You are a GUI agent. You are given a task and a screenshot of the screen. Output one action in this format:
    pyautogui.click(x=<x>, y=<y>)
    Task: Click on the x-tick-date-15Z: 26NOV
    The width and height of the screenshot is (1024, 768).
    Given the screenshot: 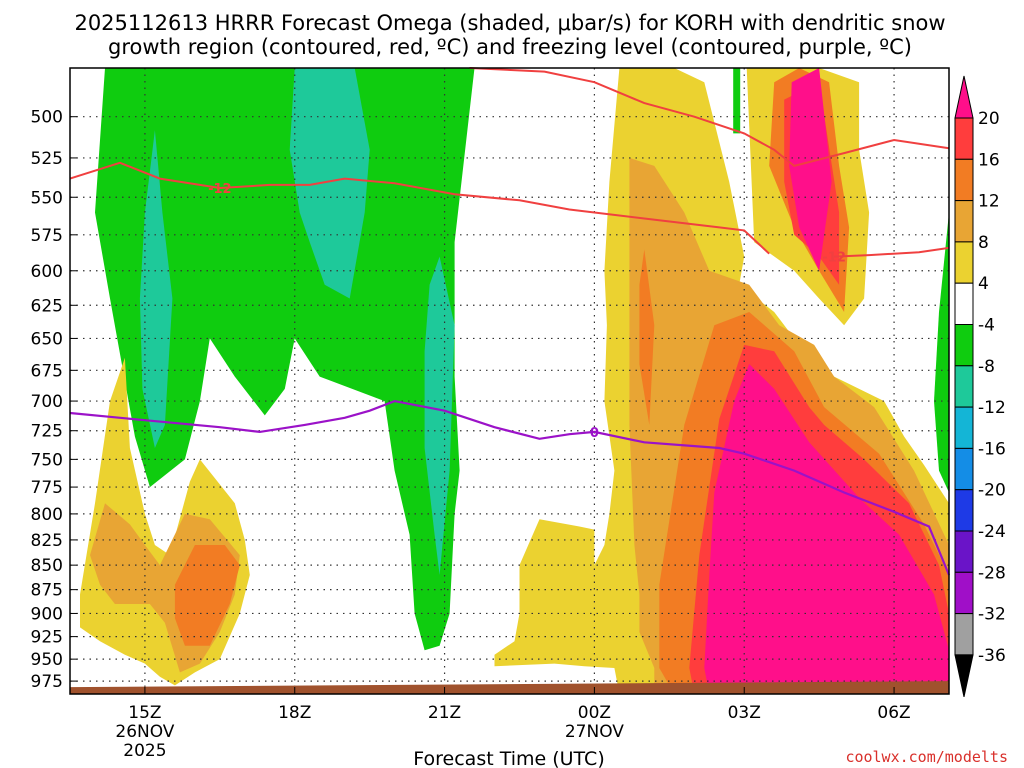 What is the action you would take?
    pyautogui.click(x=144, y=732)
    